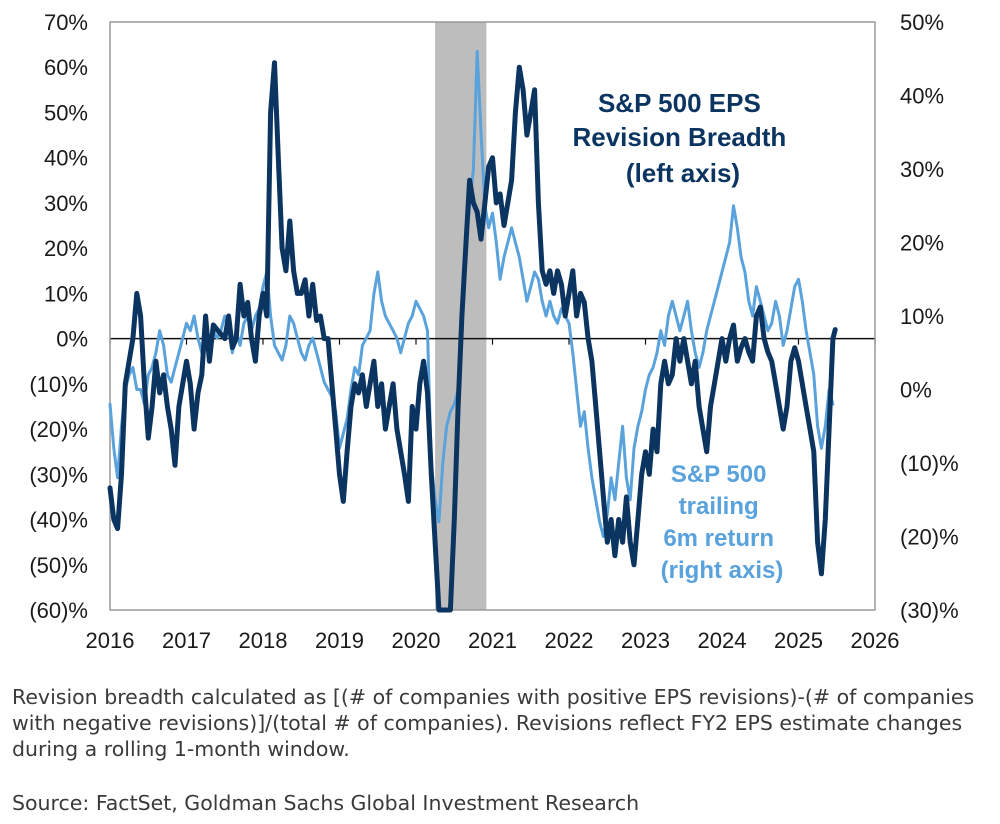  What do you see at coordinates (929, 463) in the screenshot?
I see `y-right-tick-label: (10)%` at bounding box center [929, 463].